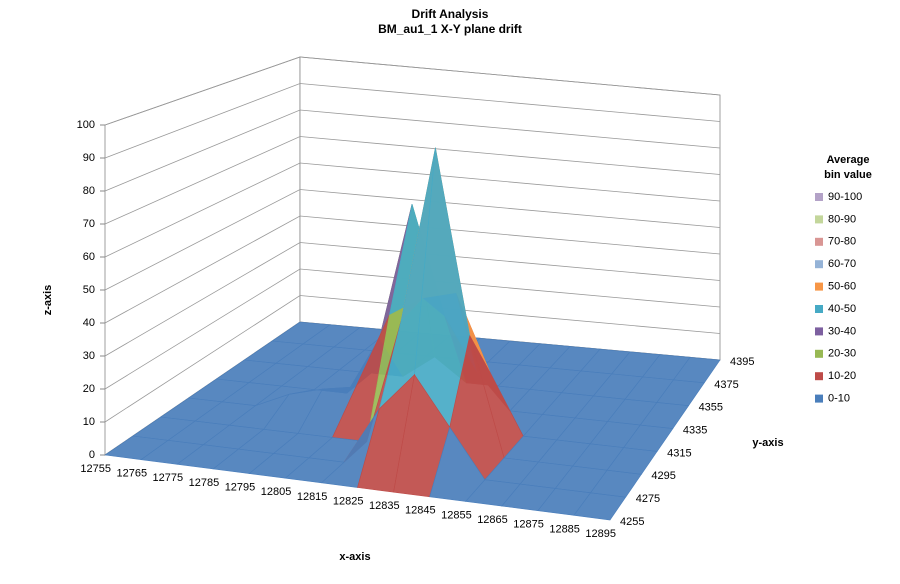 The width and height of the screenshot is (900, 584). What do you see at coordinates (695, 430) in the screenshot?
I see `y-tick-label: 4335` at bounding box center [695, 430].